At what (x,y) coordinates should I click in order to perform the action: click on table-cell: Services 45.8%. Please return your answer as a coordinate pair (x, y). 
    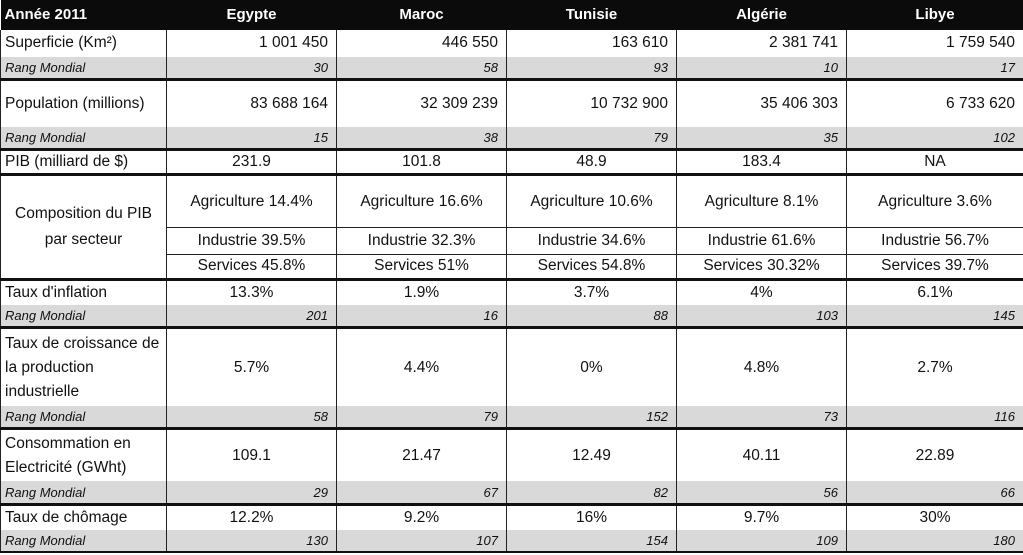
    Looking at the image, I should click on (251, 266).